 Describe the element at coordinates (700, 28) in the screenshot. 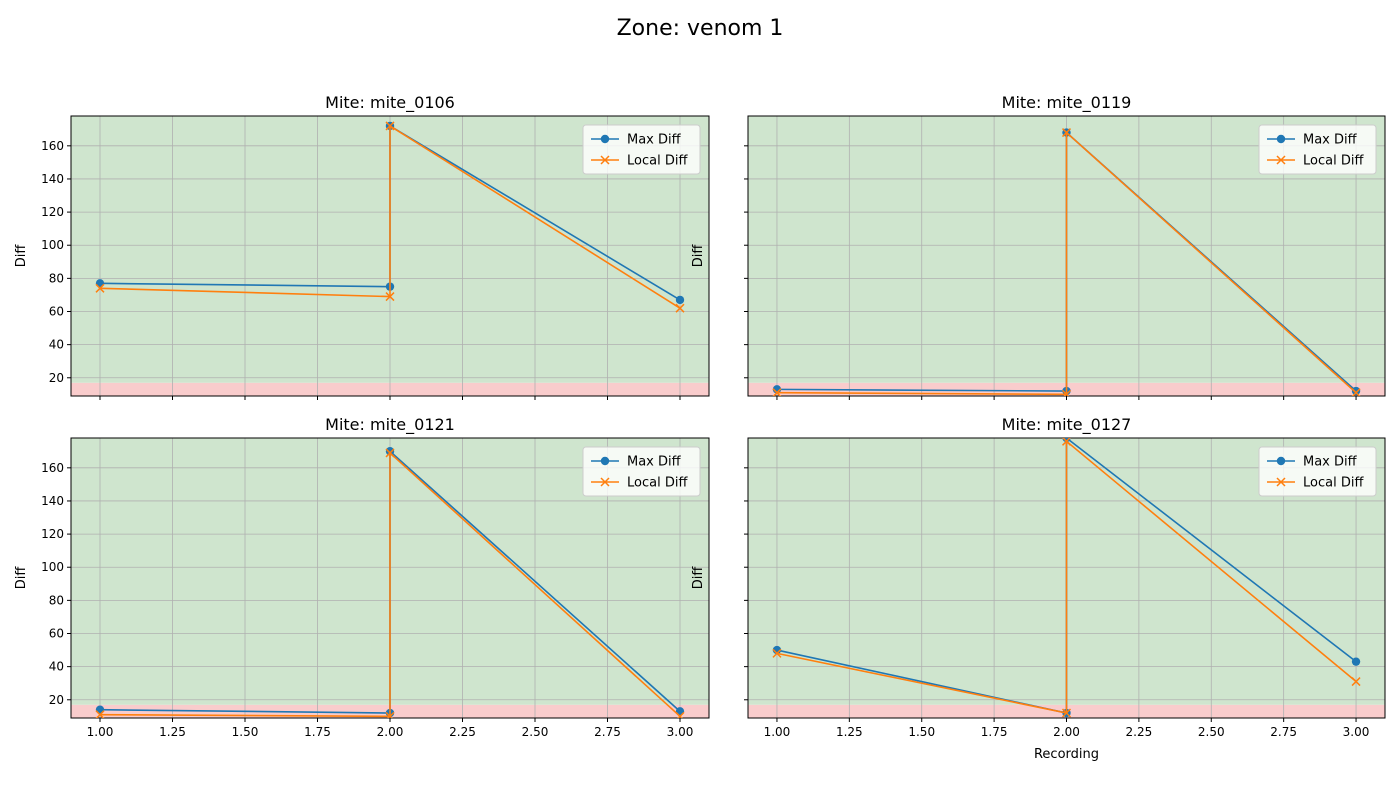

I see `figure-title: Zone: venom 1` at that location.